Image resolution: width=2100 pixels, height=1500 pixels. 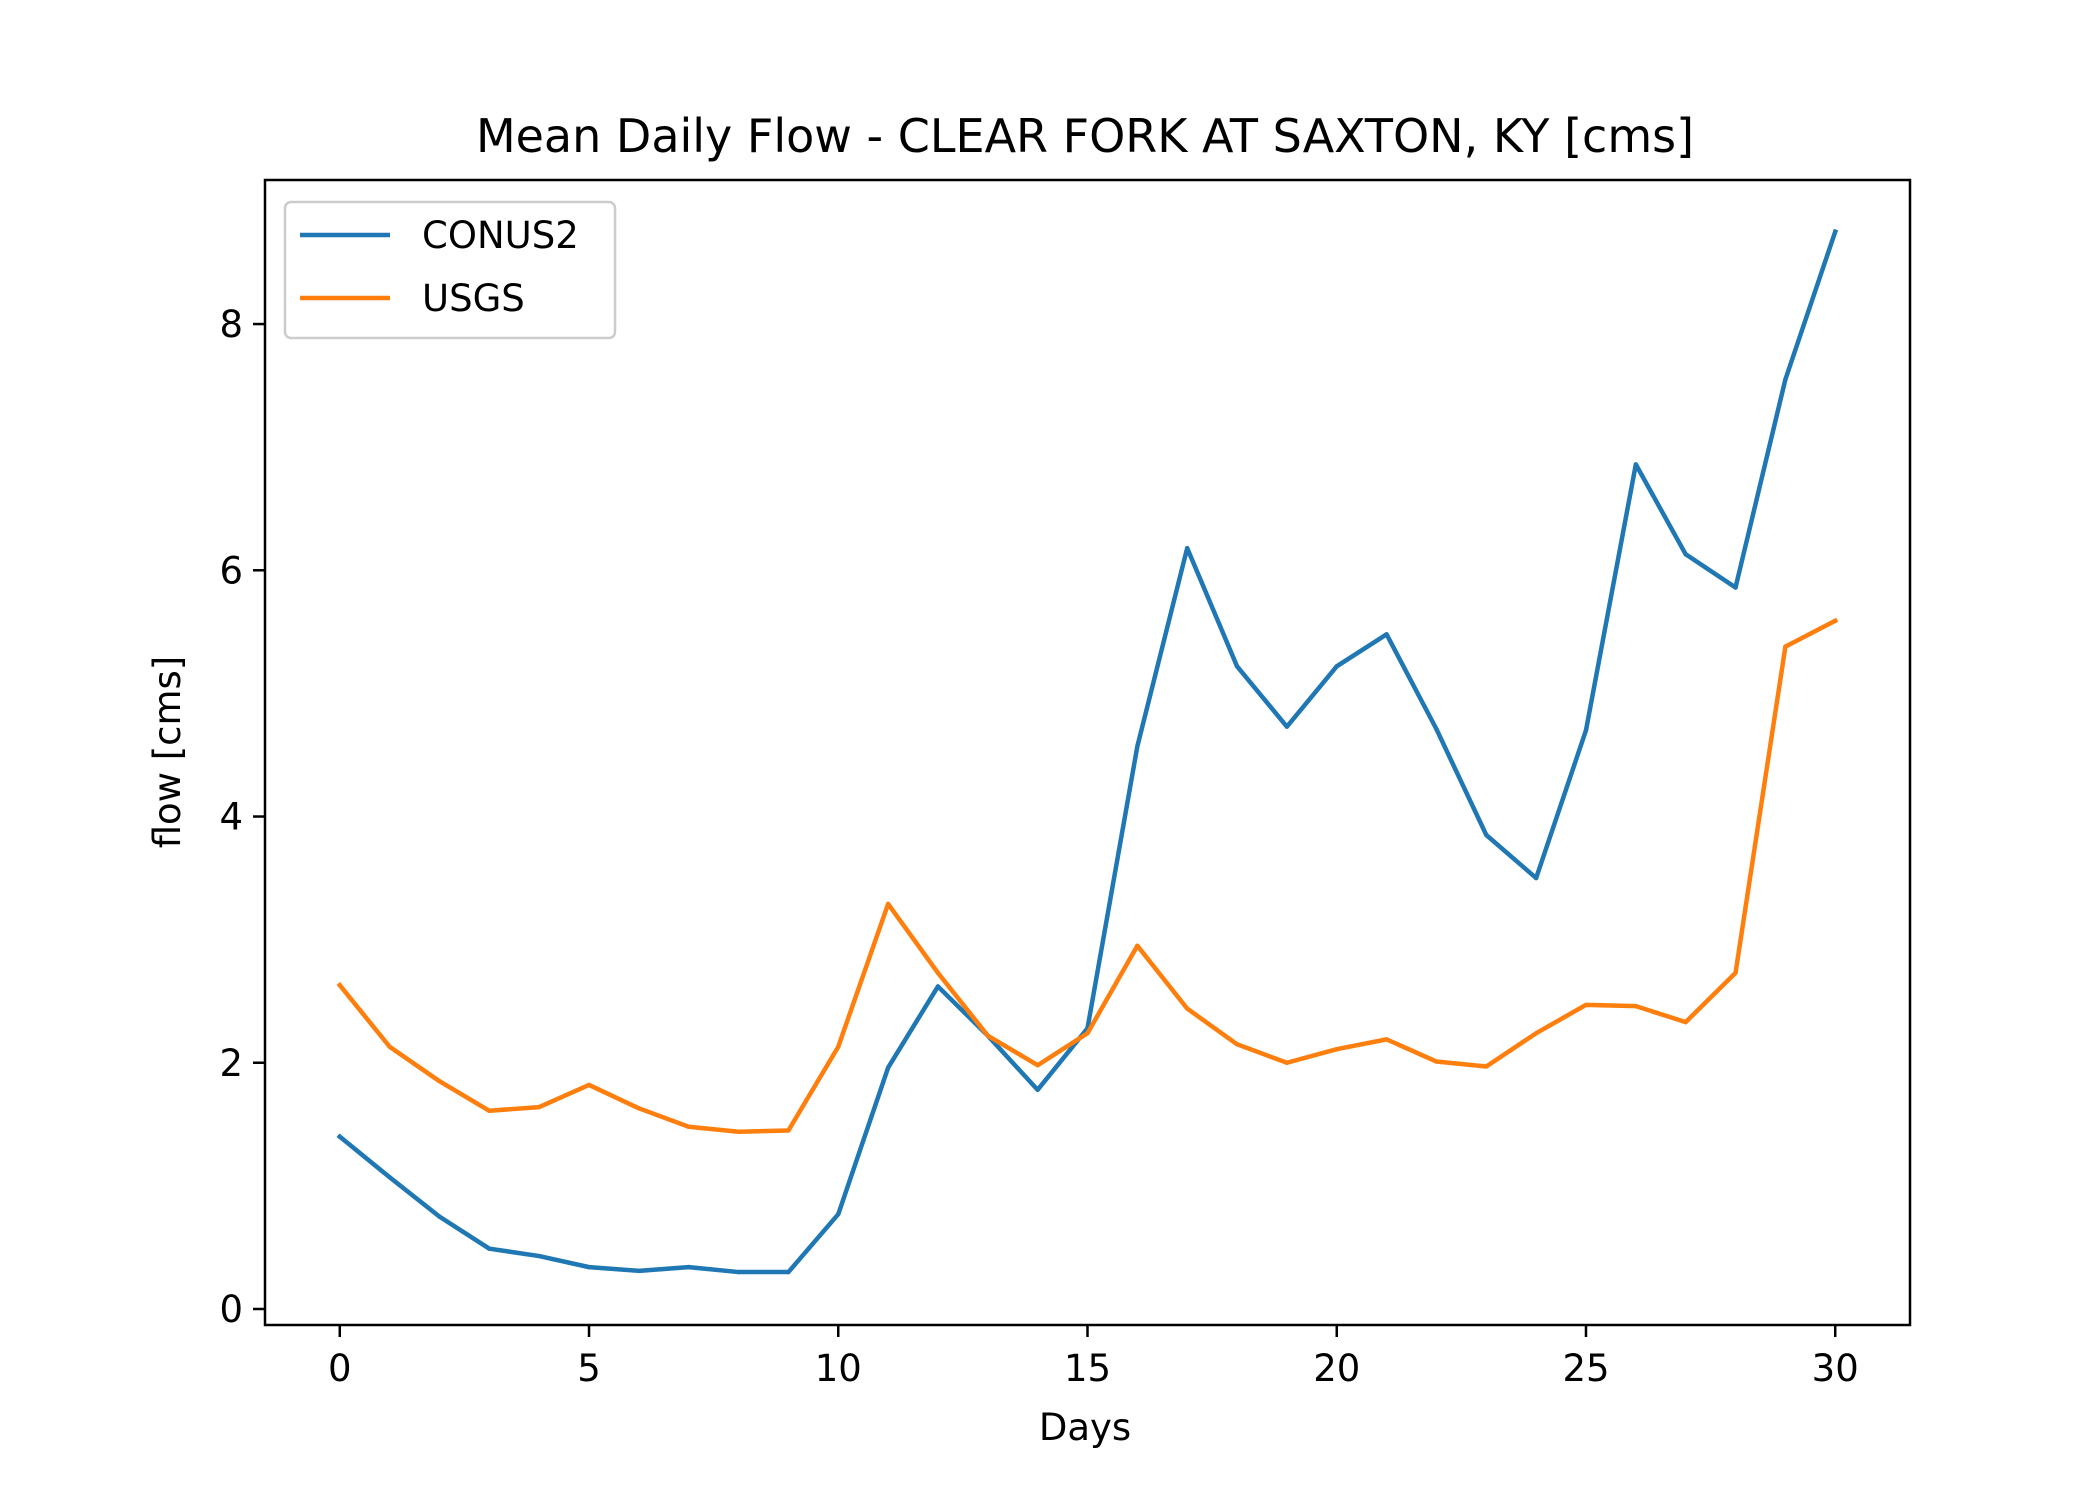 I want to click on y-tick-label: 2, so click(x=231, y=1063).